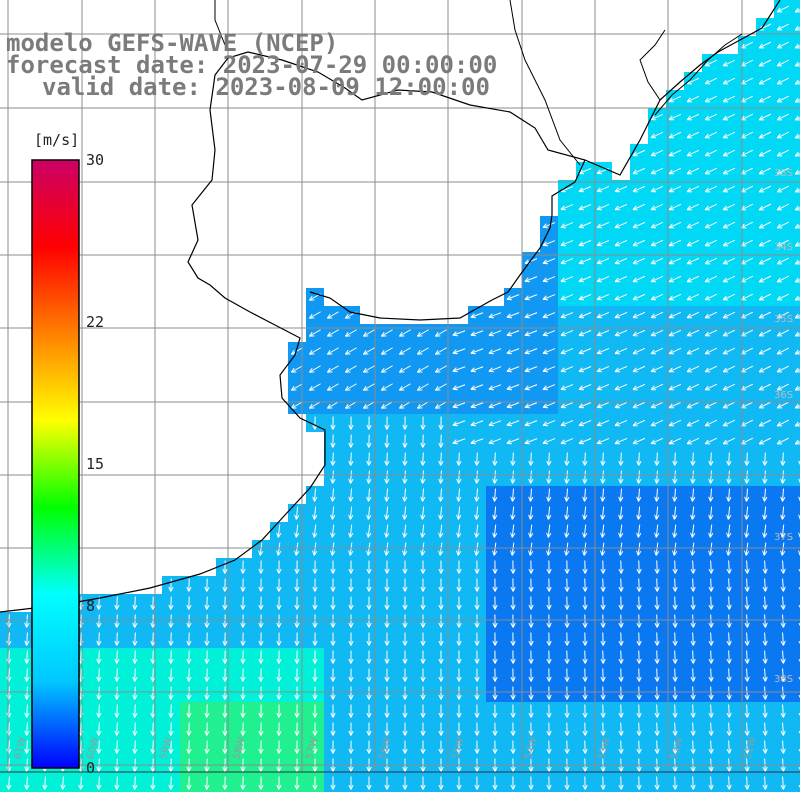  Describe the element at coordinates (783, 679) in the screenshot. I see `lat-label-38S: 38S` at that location.